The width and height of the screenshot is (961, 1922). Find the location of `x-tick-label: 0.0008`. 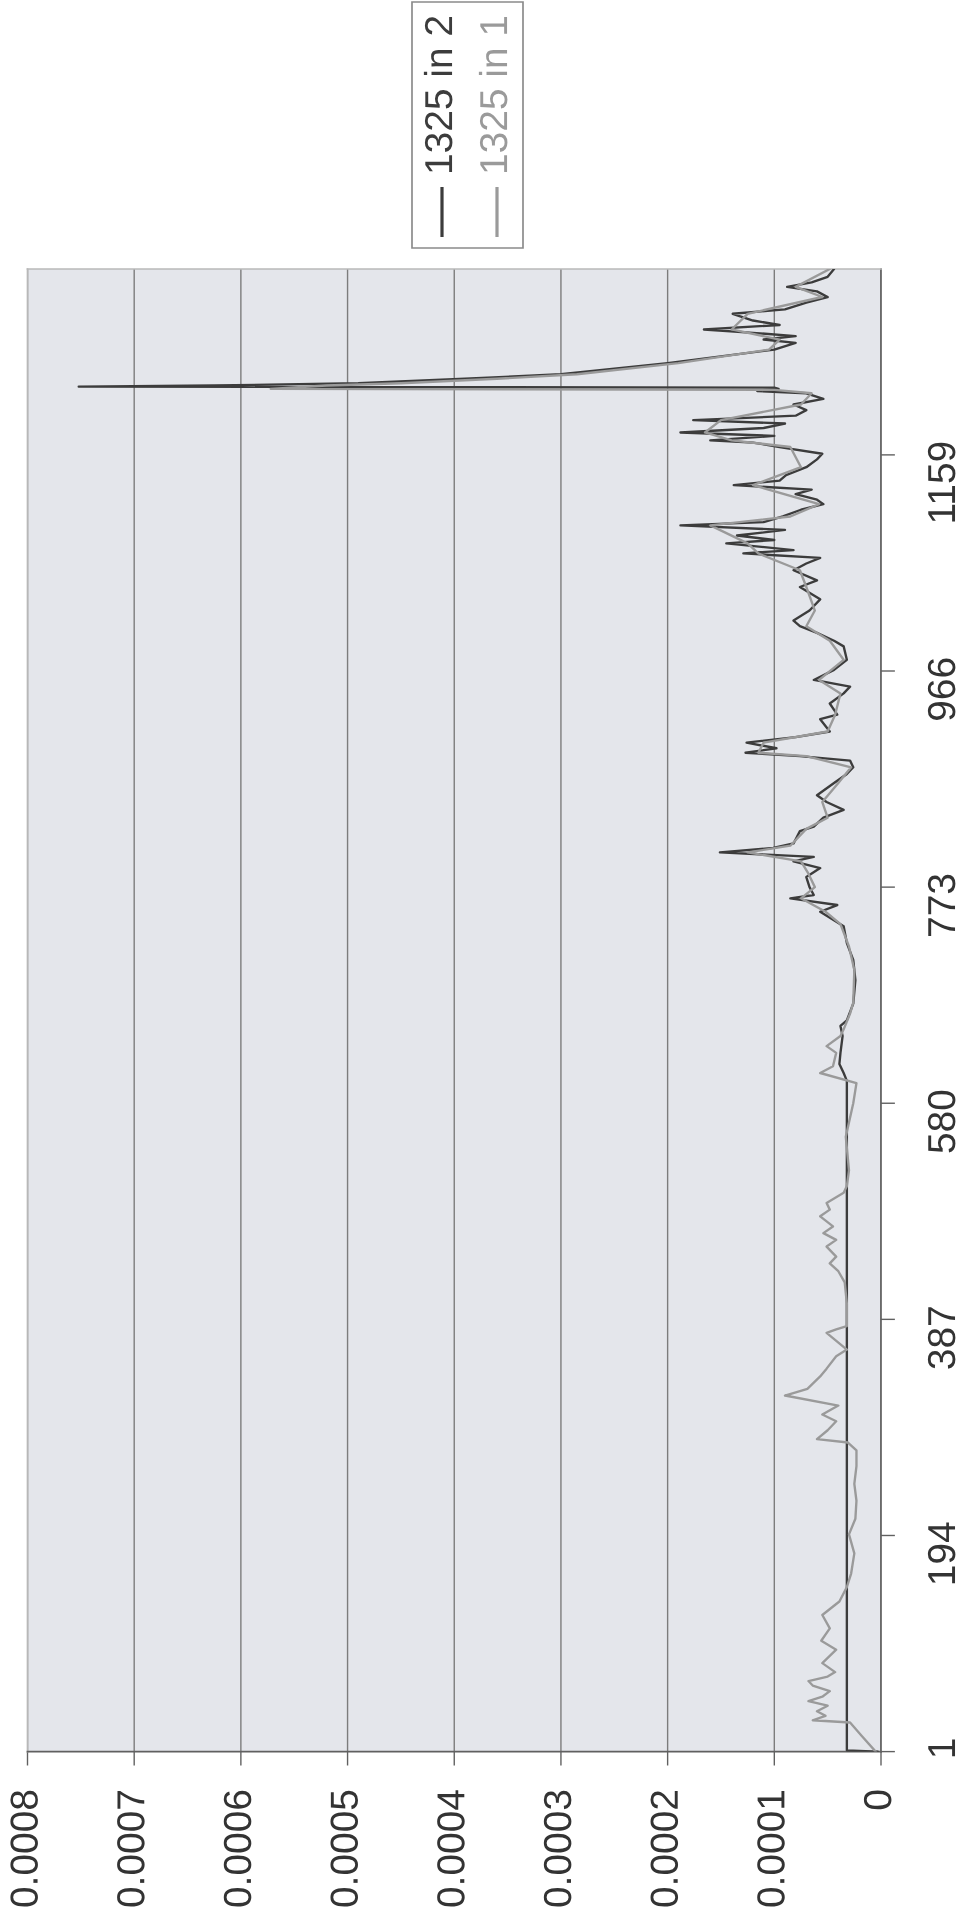

x-tick-label: 0.0008 is located at coordinates (24, 1848).